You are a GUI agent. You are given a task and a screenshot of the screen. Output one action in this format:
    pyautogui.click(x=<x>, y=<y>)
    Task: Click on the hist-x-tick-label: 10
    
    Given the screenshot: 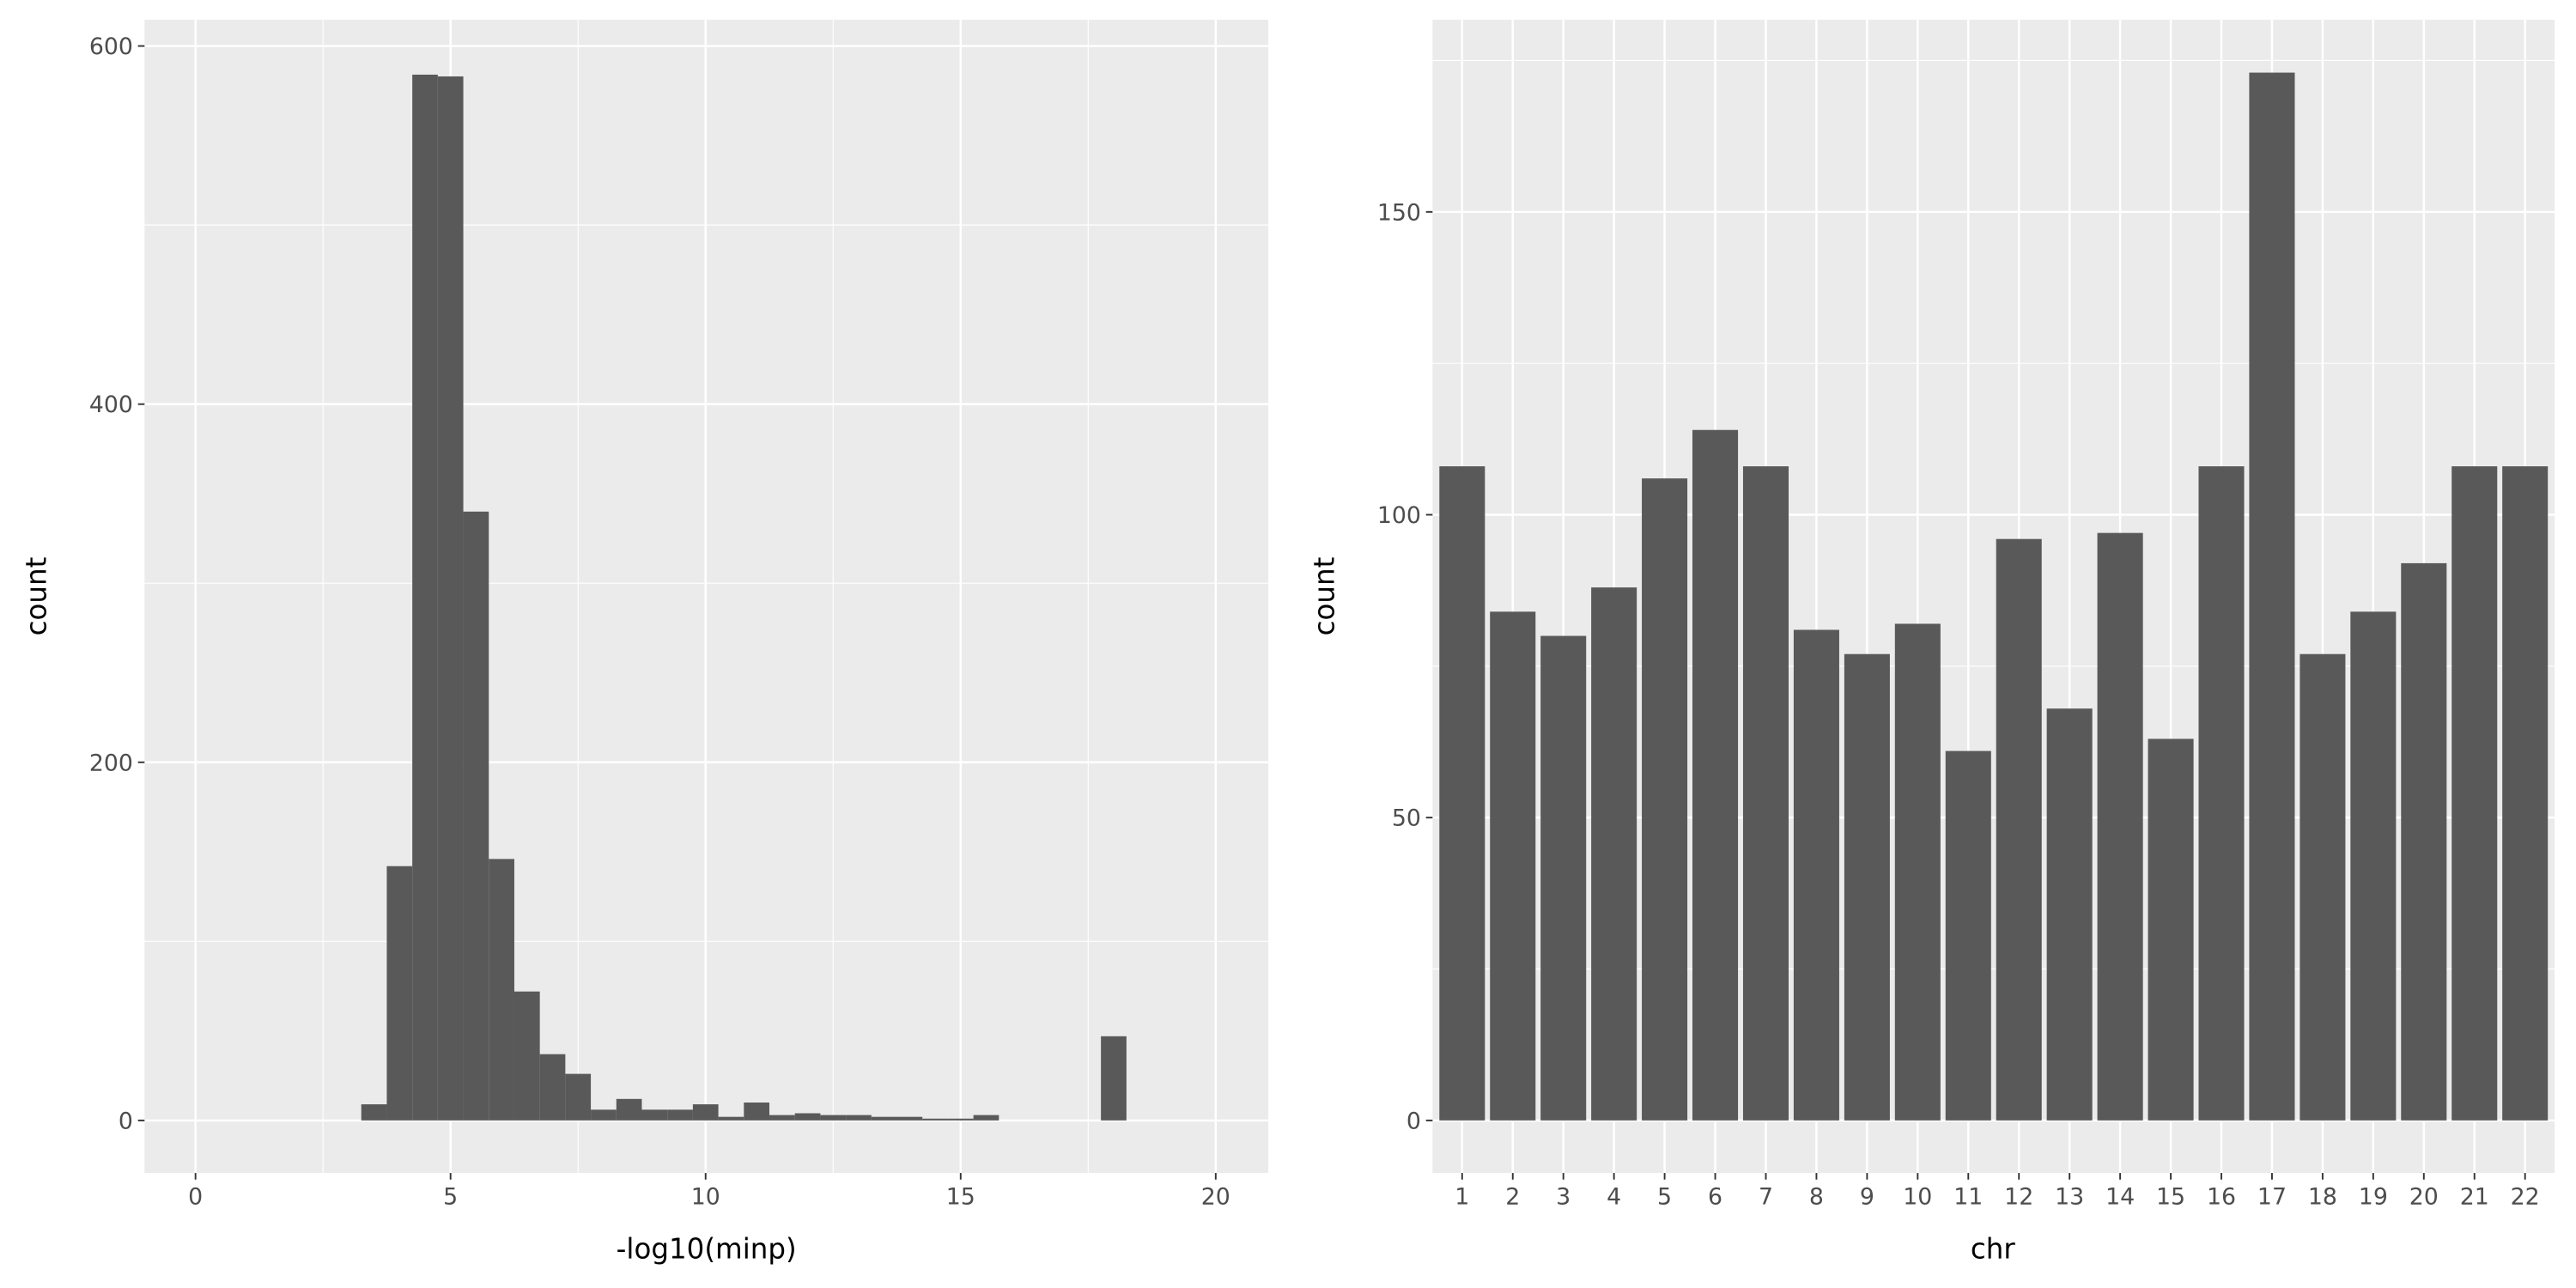 What is the action you would take?
    pyautogui.click(x=705, y=1196)
    